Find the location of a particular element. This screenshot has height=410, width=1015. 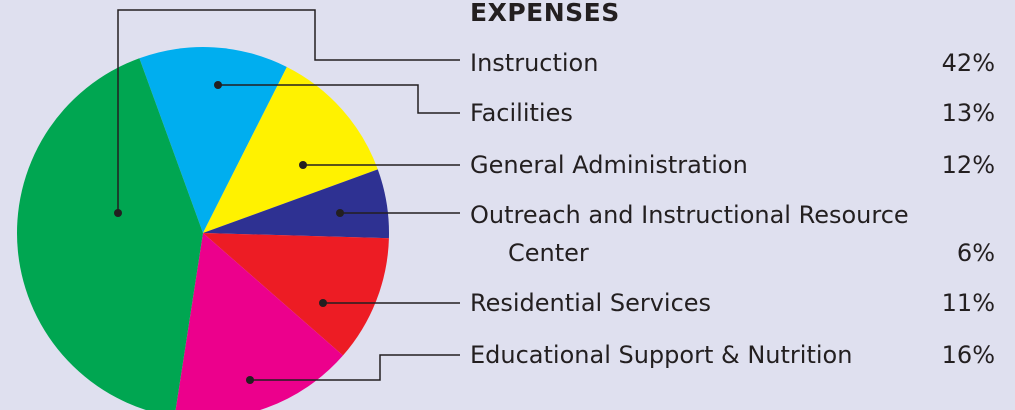

legend-entry: Educational Support & Nutrition 16% is located at coordinates (732, 355).